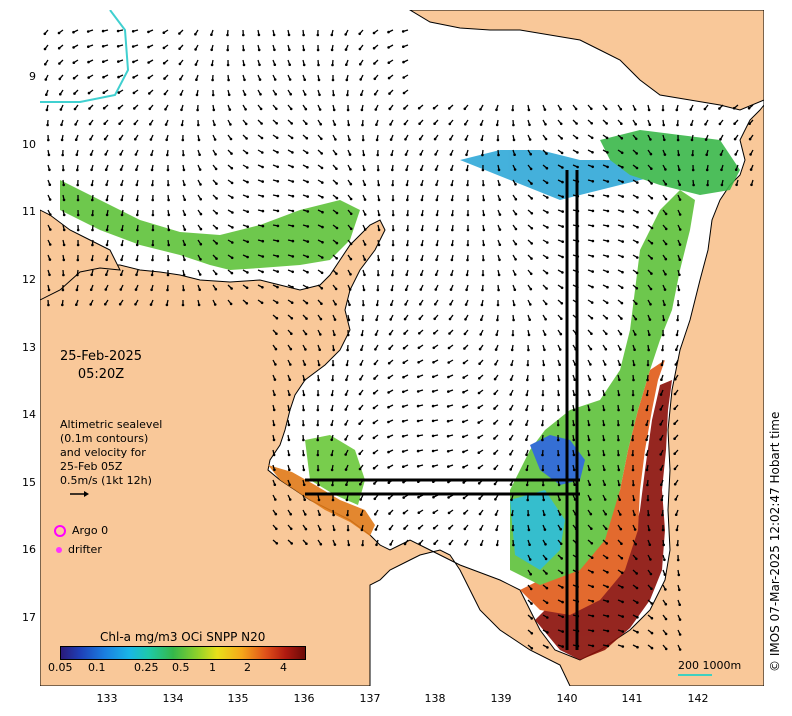 This screenshot has height=716, width=792. I want to click on chl-blue-patch, so click(557, 460).